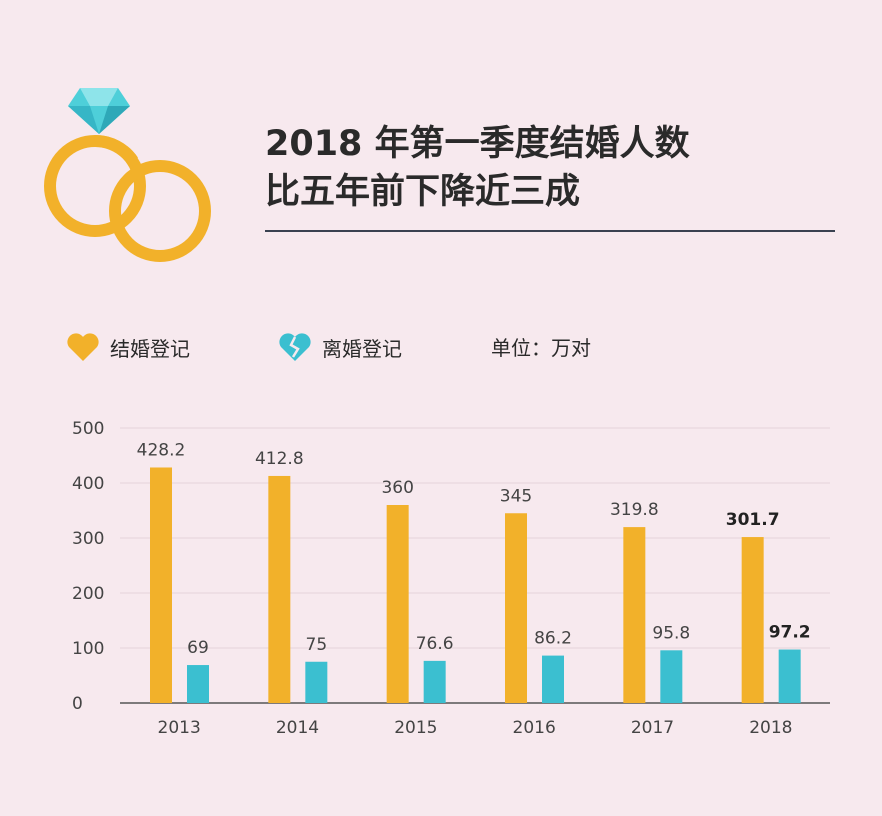  I want to click on heart-icon, so click(83, 347).